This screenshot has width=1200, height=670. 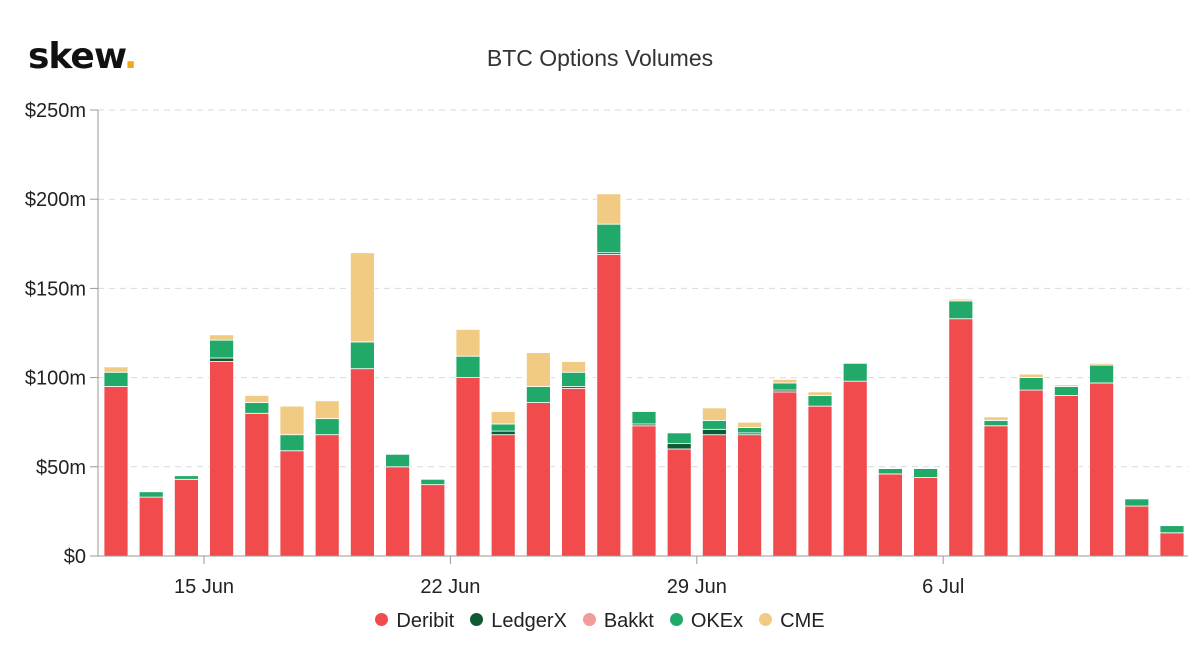 I want to click on skew-logo: skew., so click(x=83, y=56).